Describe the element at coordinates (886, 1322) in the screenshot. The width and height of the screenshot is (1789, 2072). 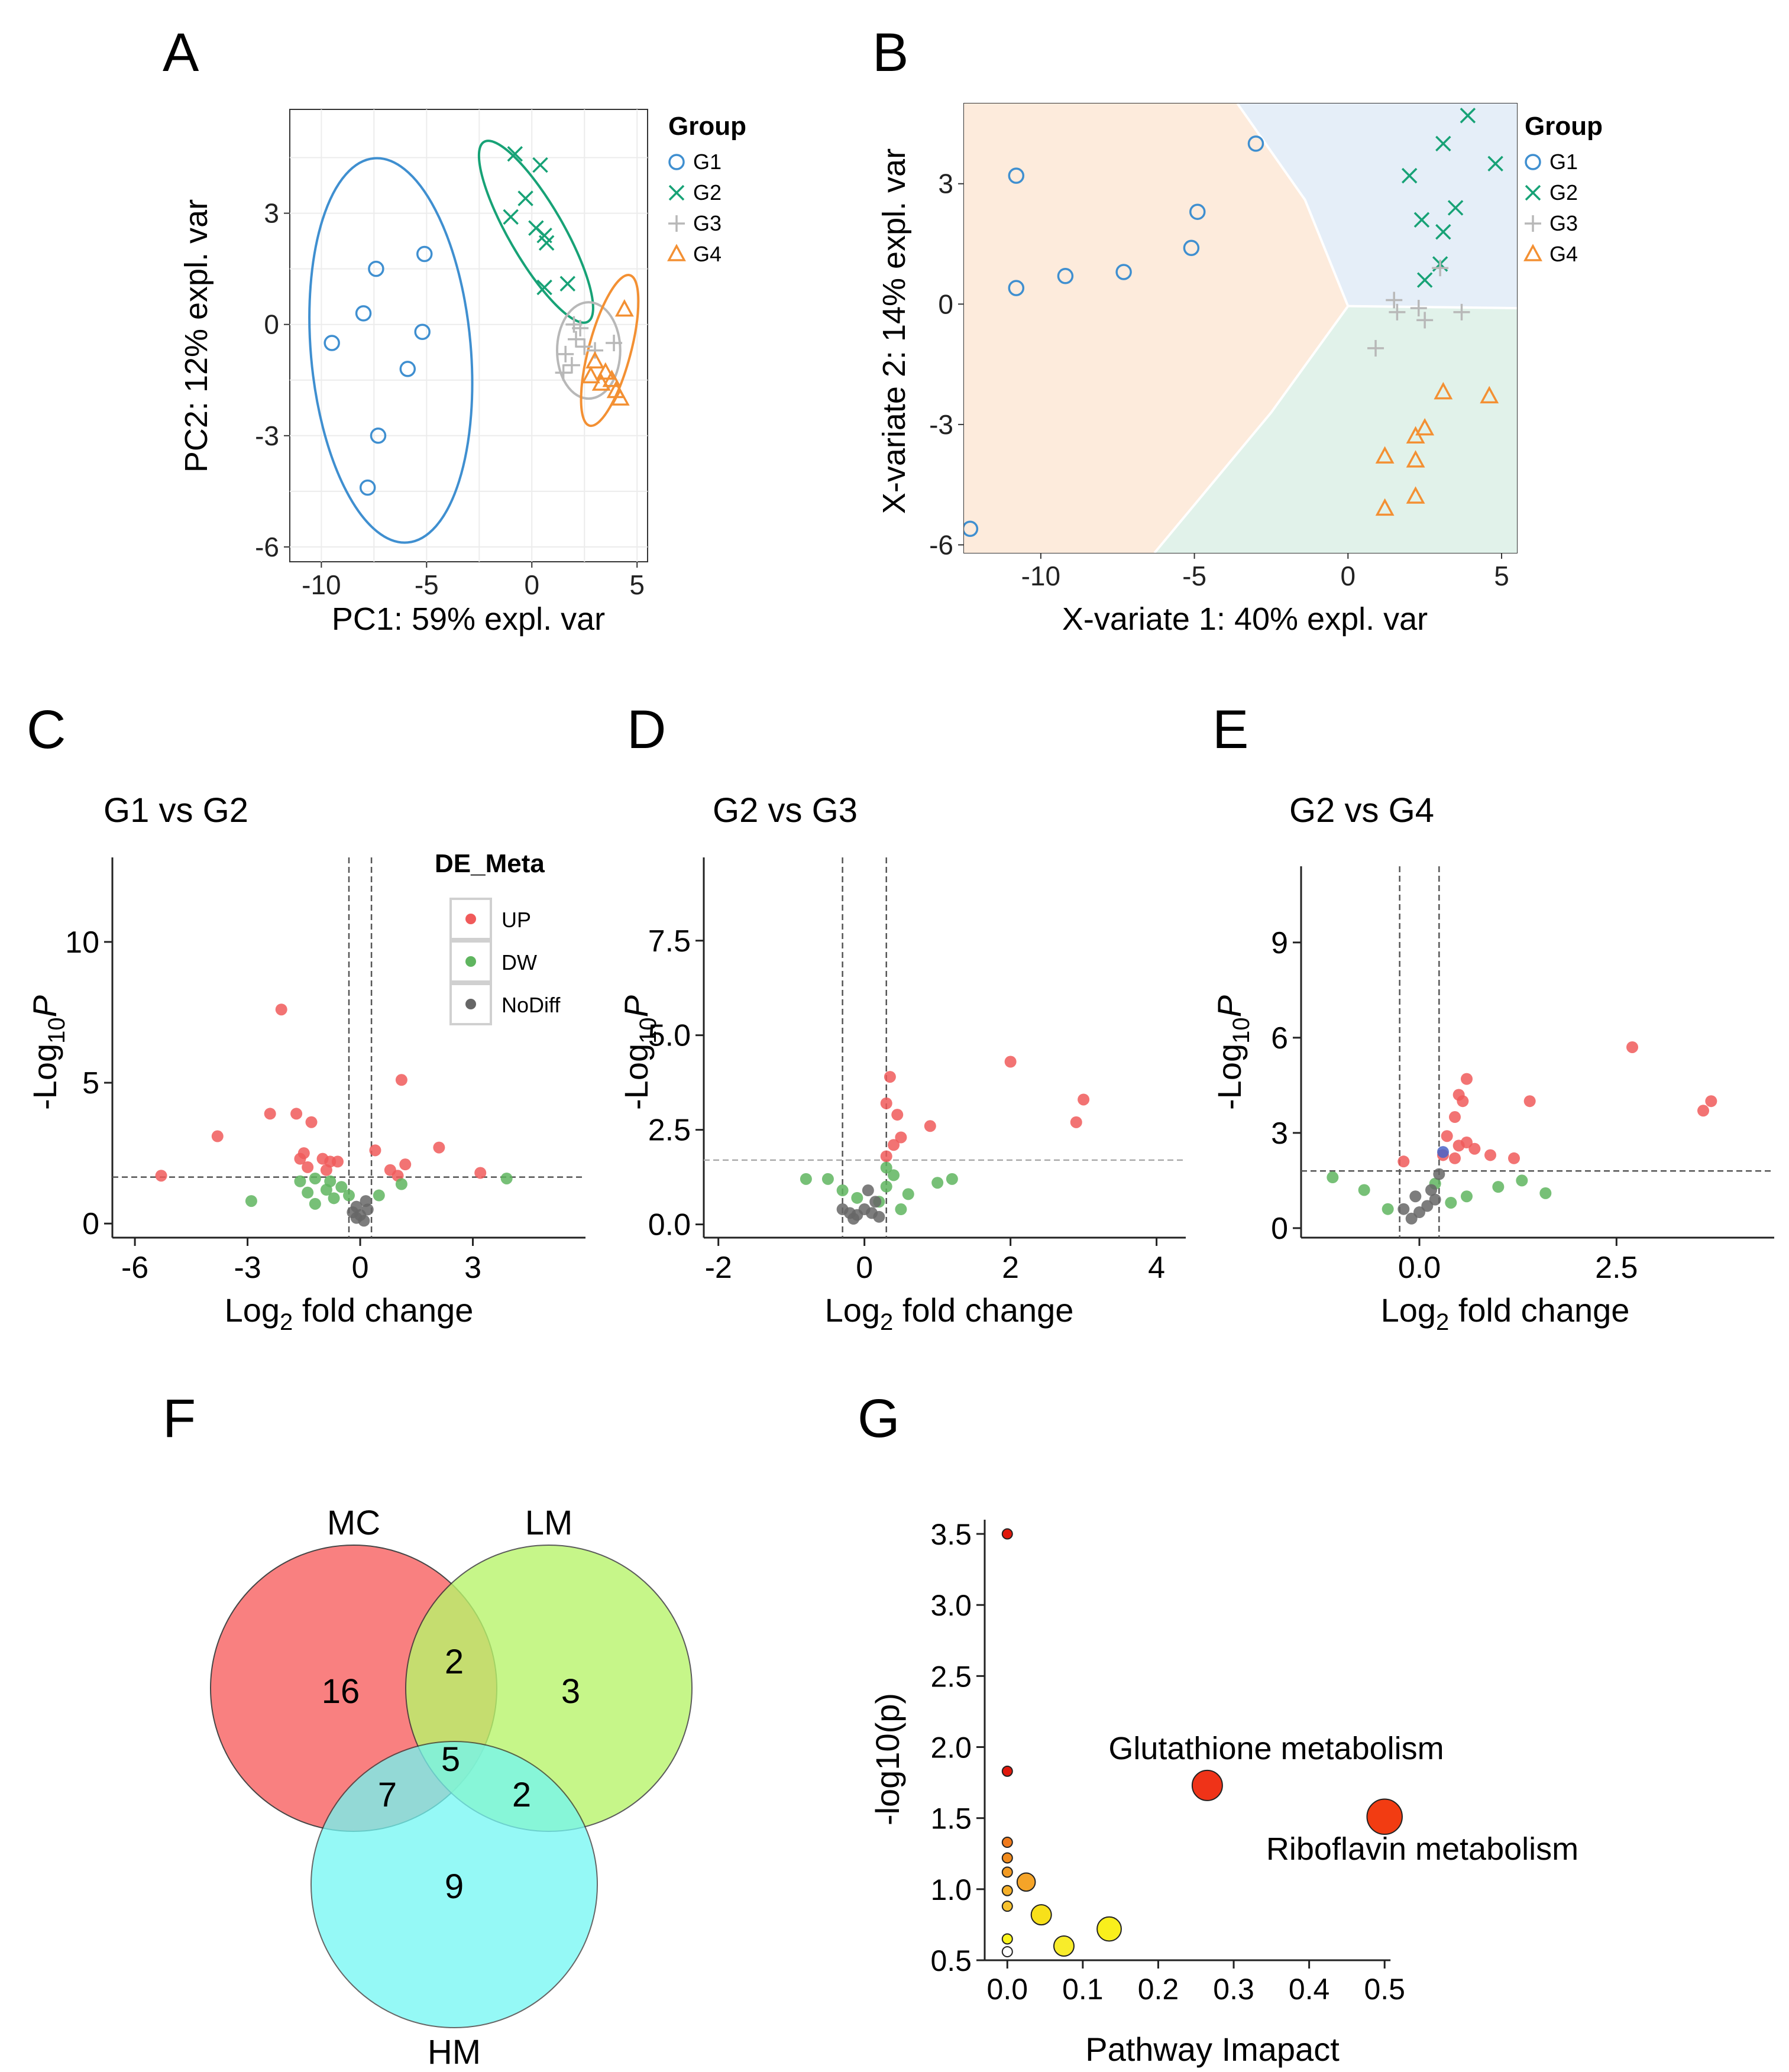
I see `panel-d-xlabel-sub: 2` at that location.